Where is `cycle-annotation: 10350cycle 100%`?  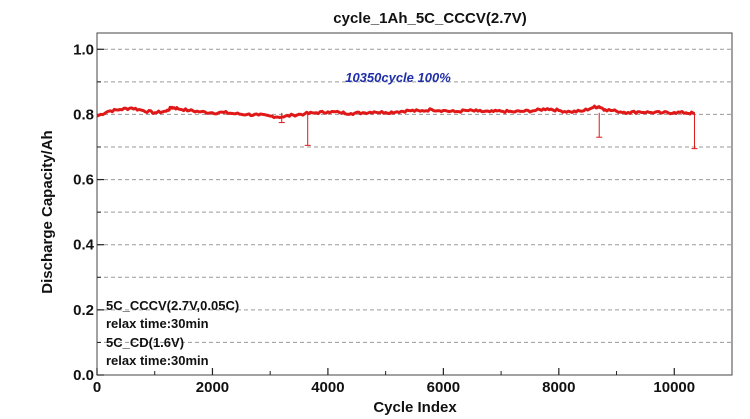 cycle-annotation: 10350cycle 100% is located at coordinates (398, 77).